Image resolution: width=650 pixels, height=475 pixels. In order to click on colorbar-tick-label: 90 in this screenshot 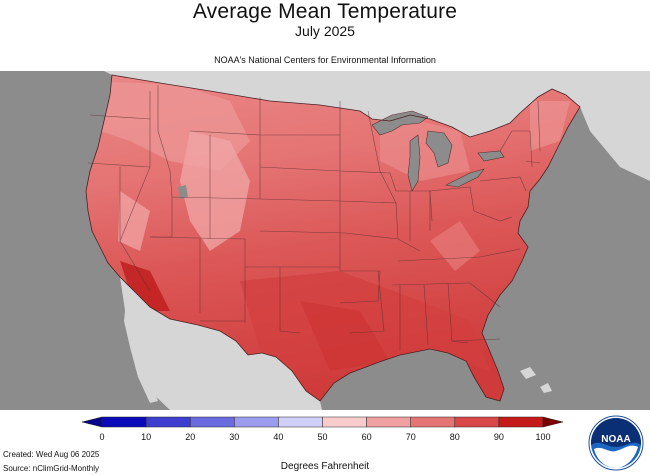, I will do `click(499, 437)`.